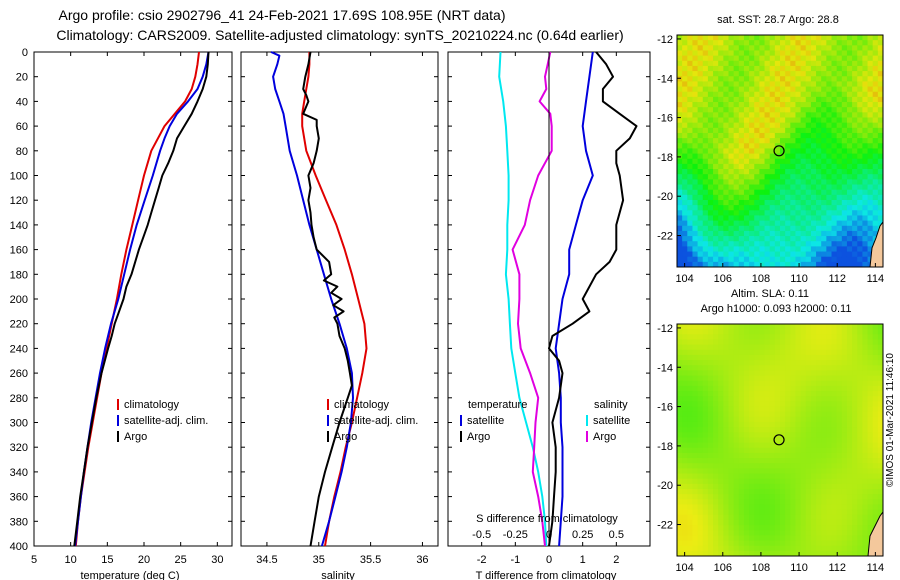 This screenshot has width=900, height=580. I want to click on land-outline, so click(875, 533).